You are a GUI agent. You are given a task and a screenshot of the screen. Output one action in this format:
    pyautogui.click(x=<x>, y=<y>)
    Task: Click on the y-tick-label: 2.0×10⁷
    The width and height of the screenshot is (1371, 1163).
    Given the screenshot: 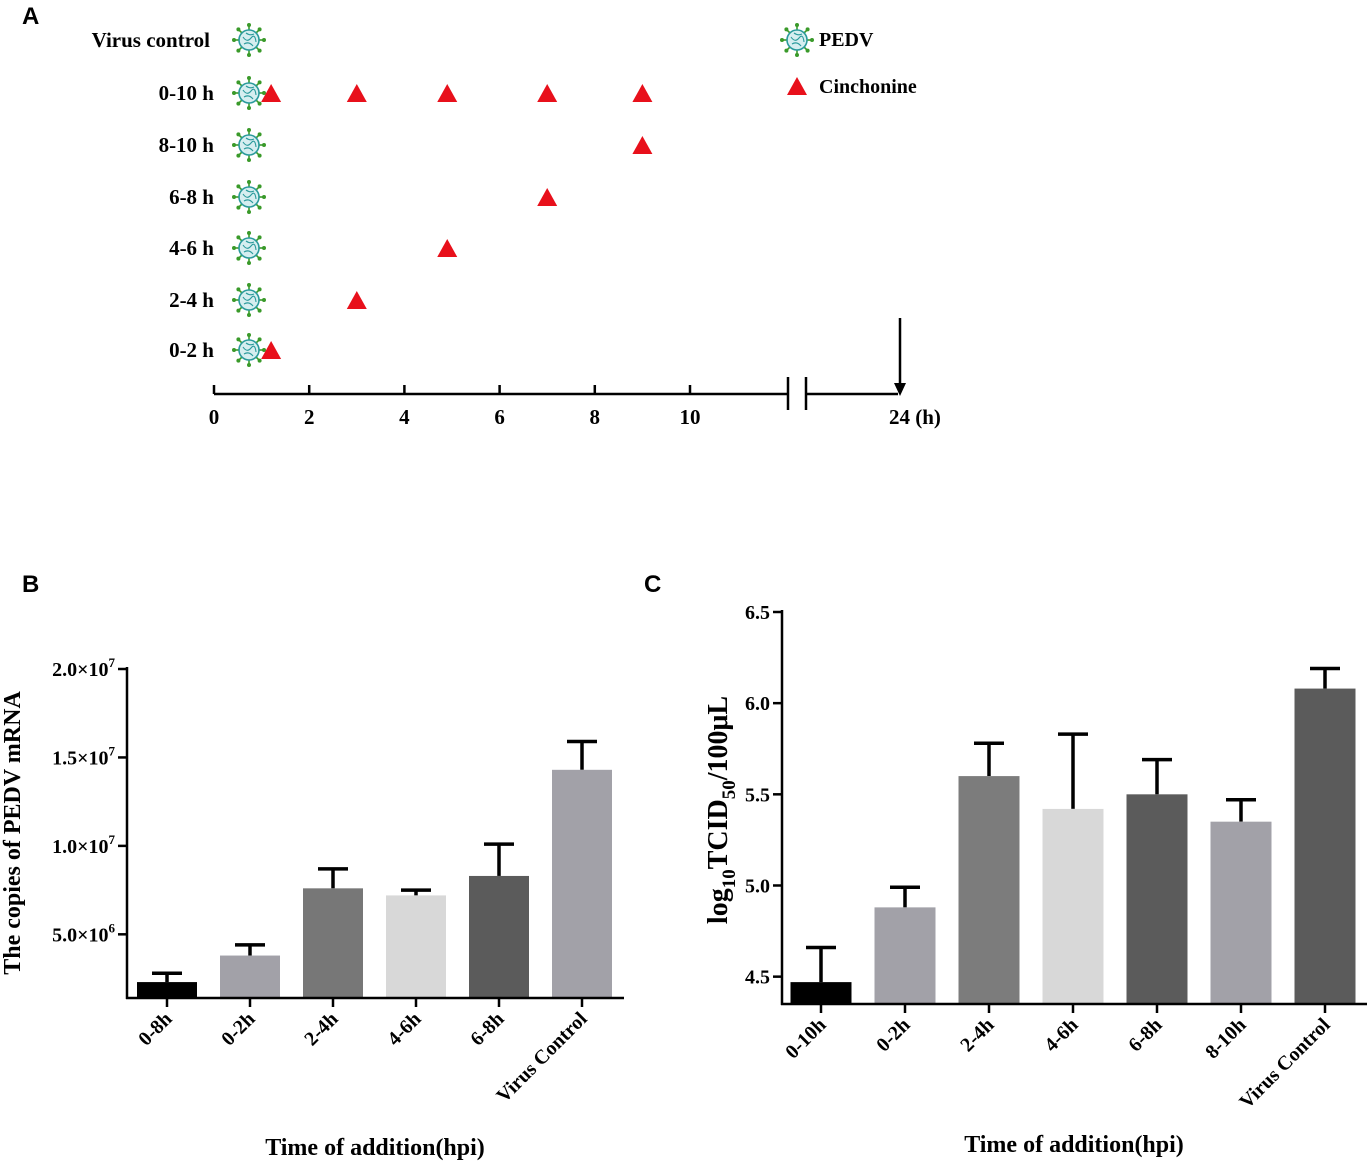 What is the action you would take?
    pyautogui.click(x=83, y=668)
    